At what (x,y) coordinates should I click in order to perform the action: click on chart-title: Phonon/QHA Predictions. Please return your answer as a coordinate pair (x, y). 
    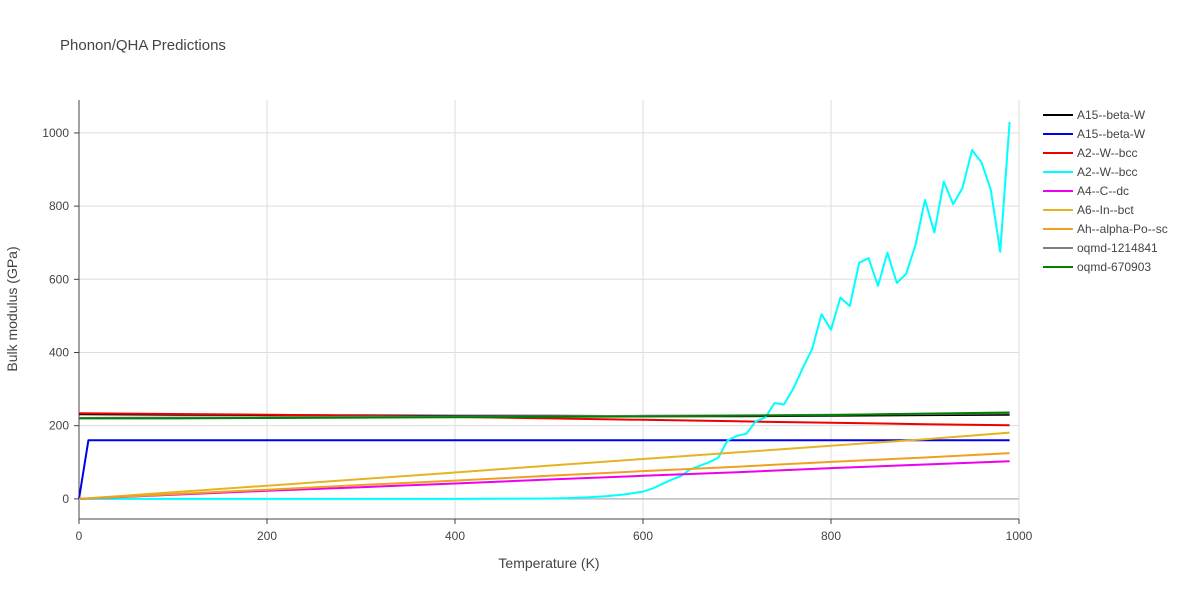
    Looking at the image, I should click on (143, 45).